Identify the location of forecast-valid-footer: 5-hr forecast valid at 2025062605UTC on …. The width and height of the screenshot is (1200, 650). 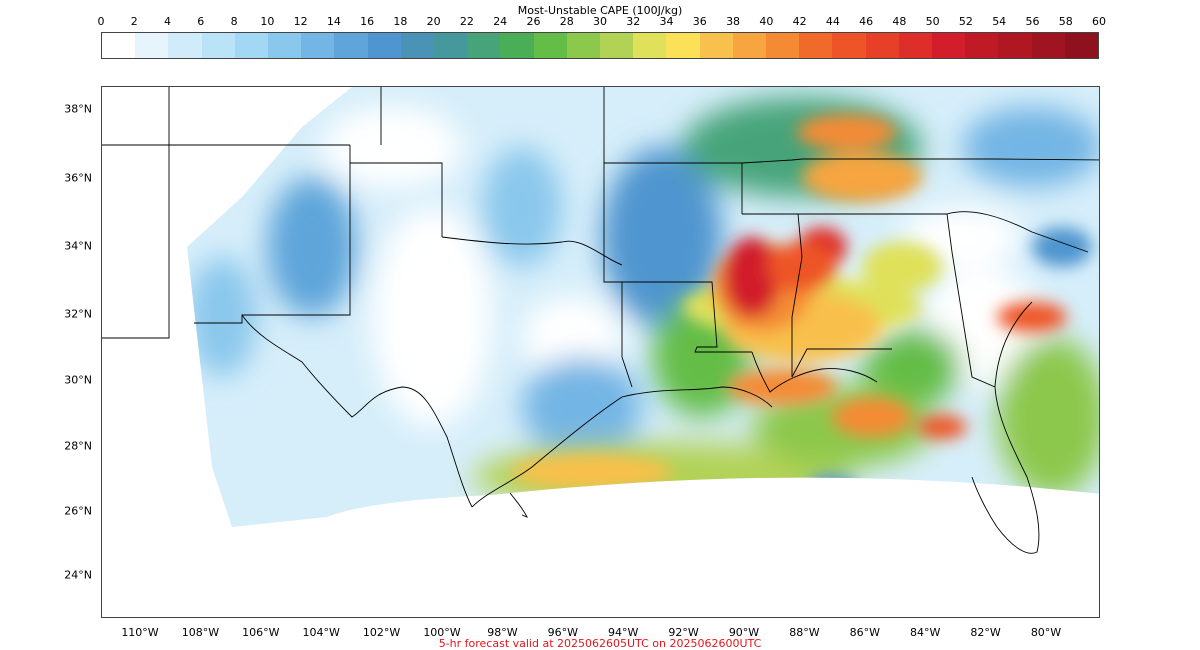
(600, 643).